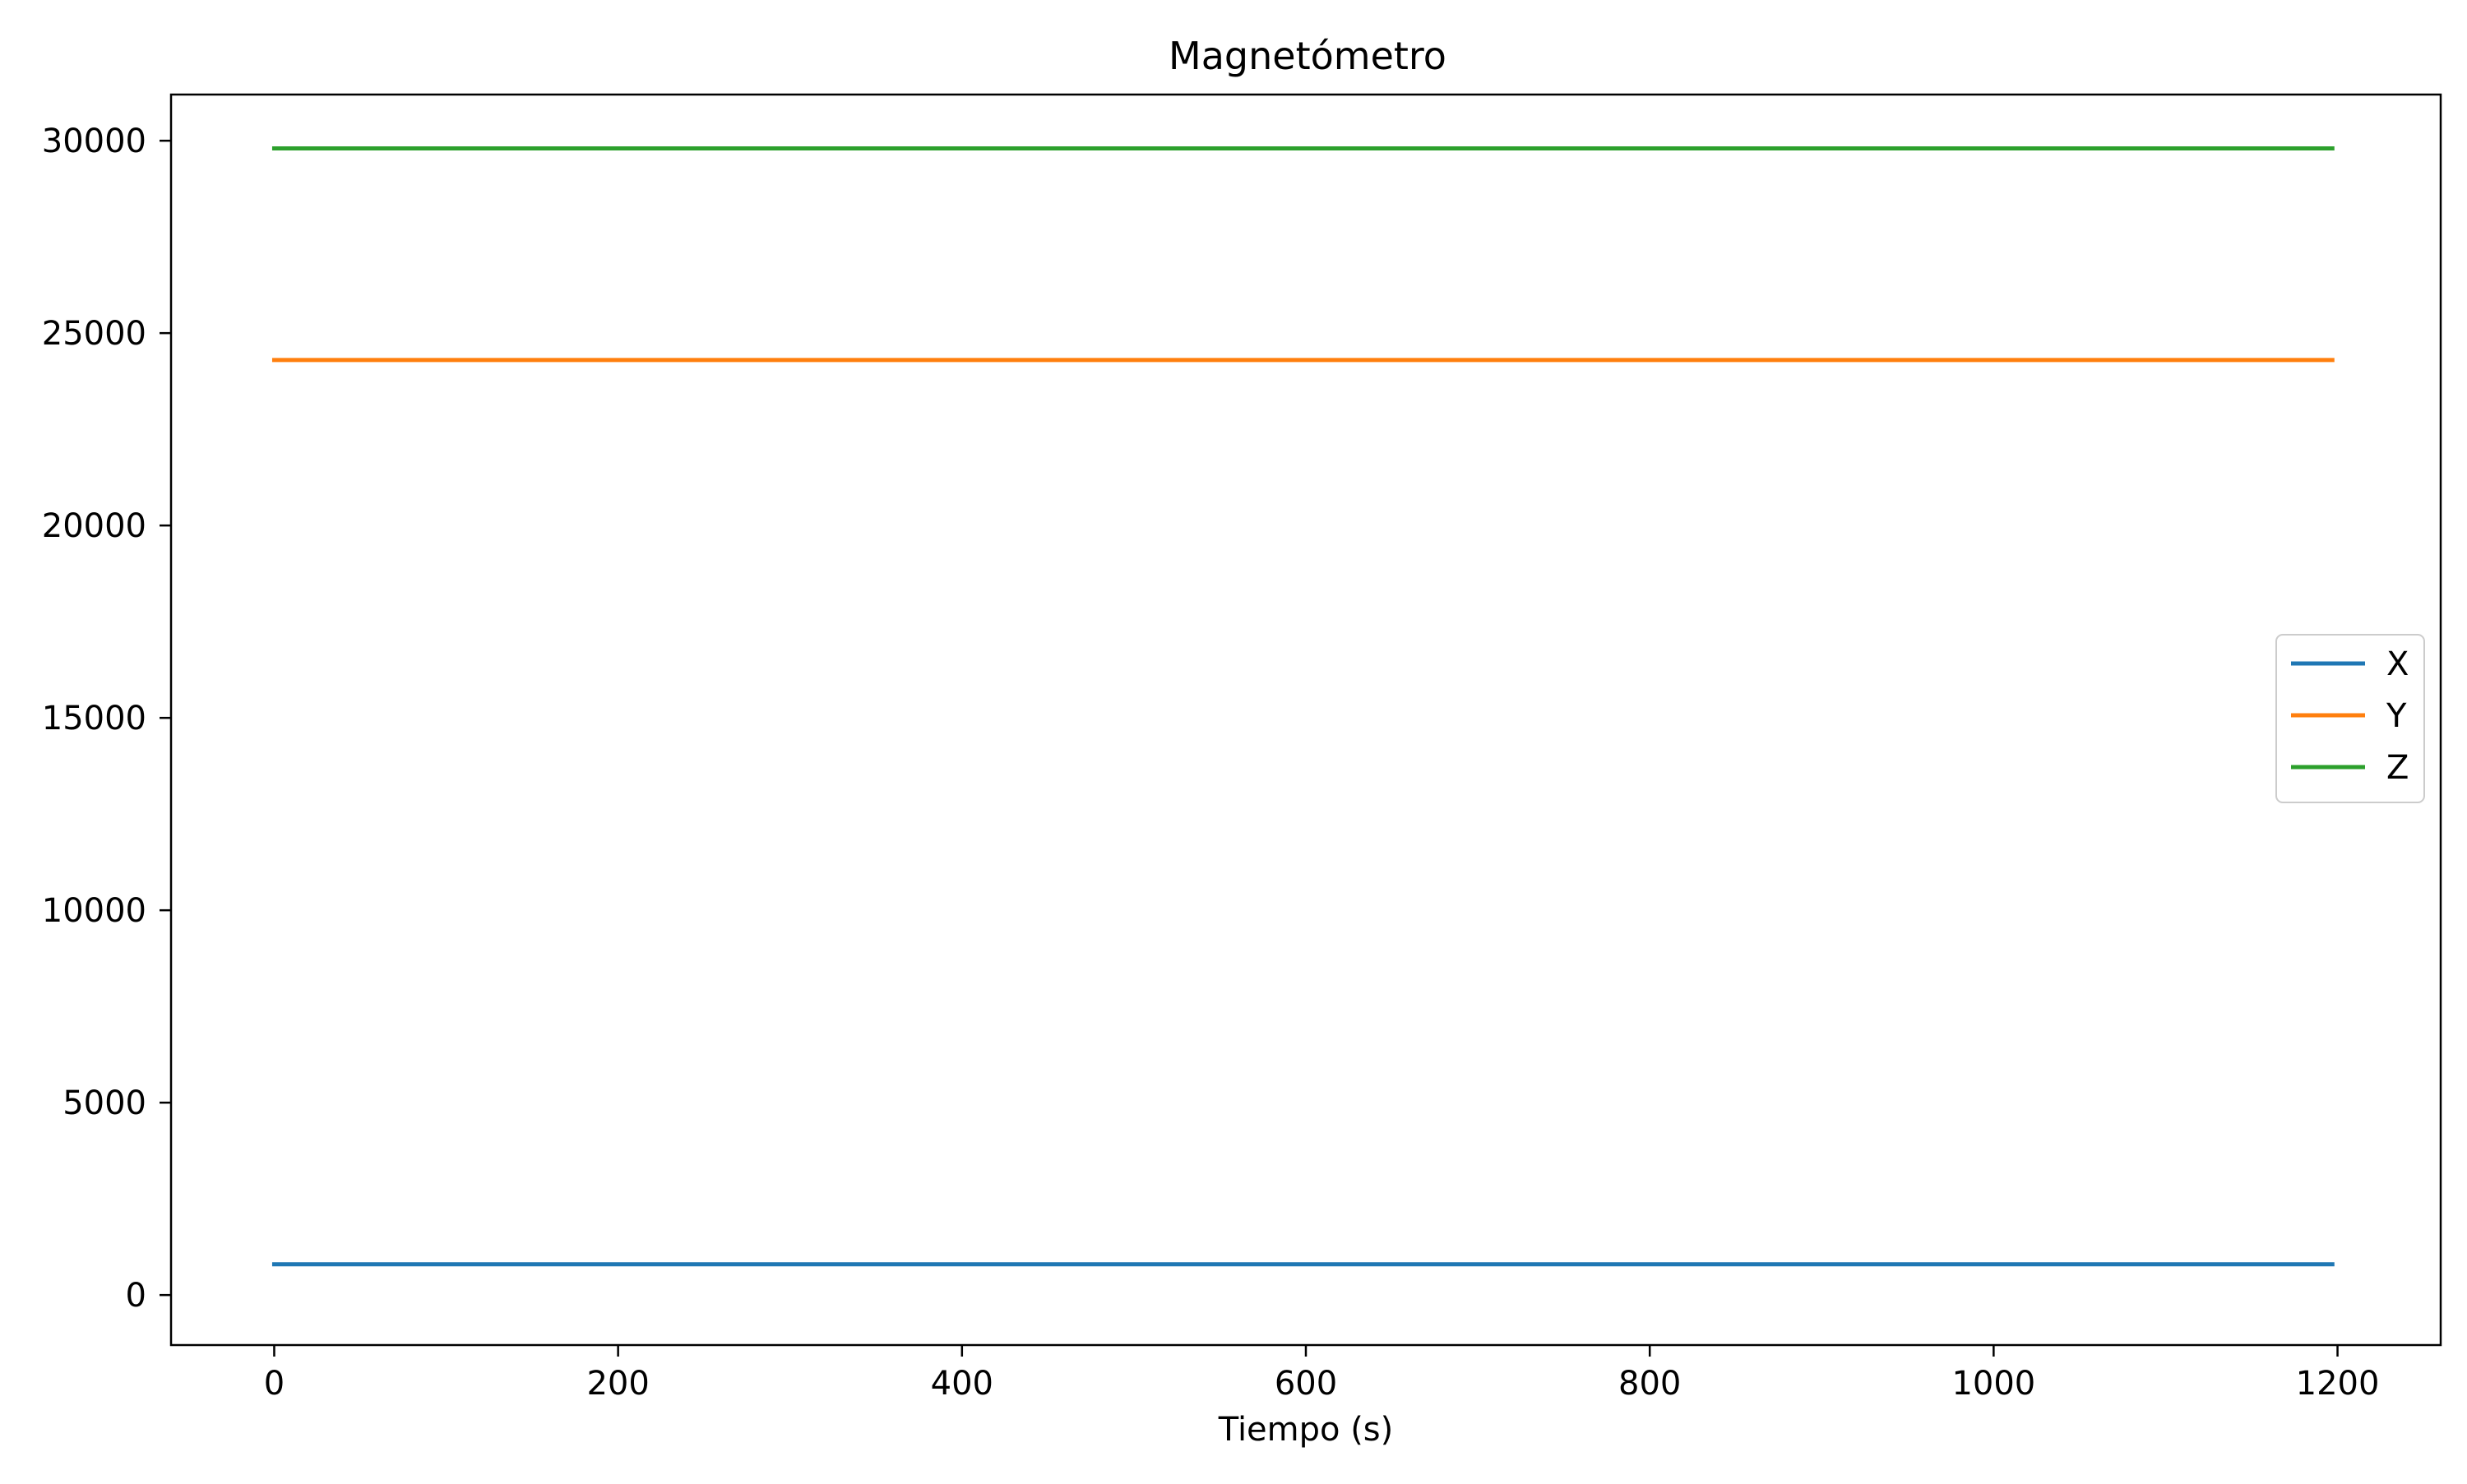 Image resolution: width=2467 pixels, height=1484 pixels. Describe the element at coordinates (94, 526) in the screenshot. I see `y-tick-label: 20000` at that location.